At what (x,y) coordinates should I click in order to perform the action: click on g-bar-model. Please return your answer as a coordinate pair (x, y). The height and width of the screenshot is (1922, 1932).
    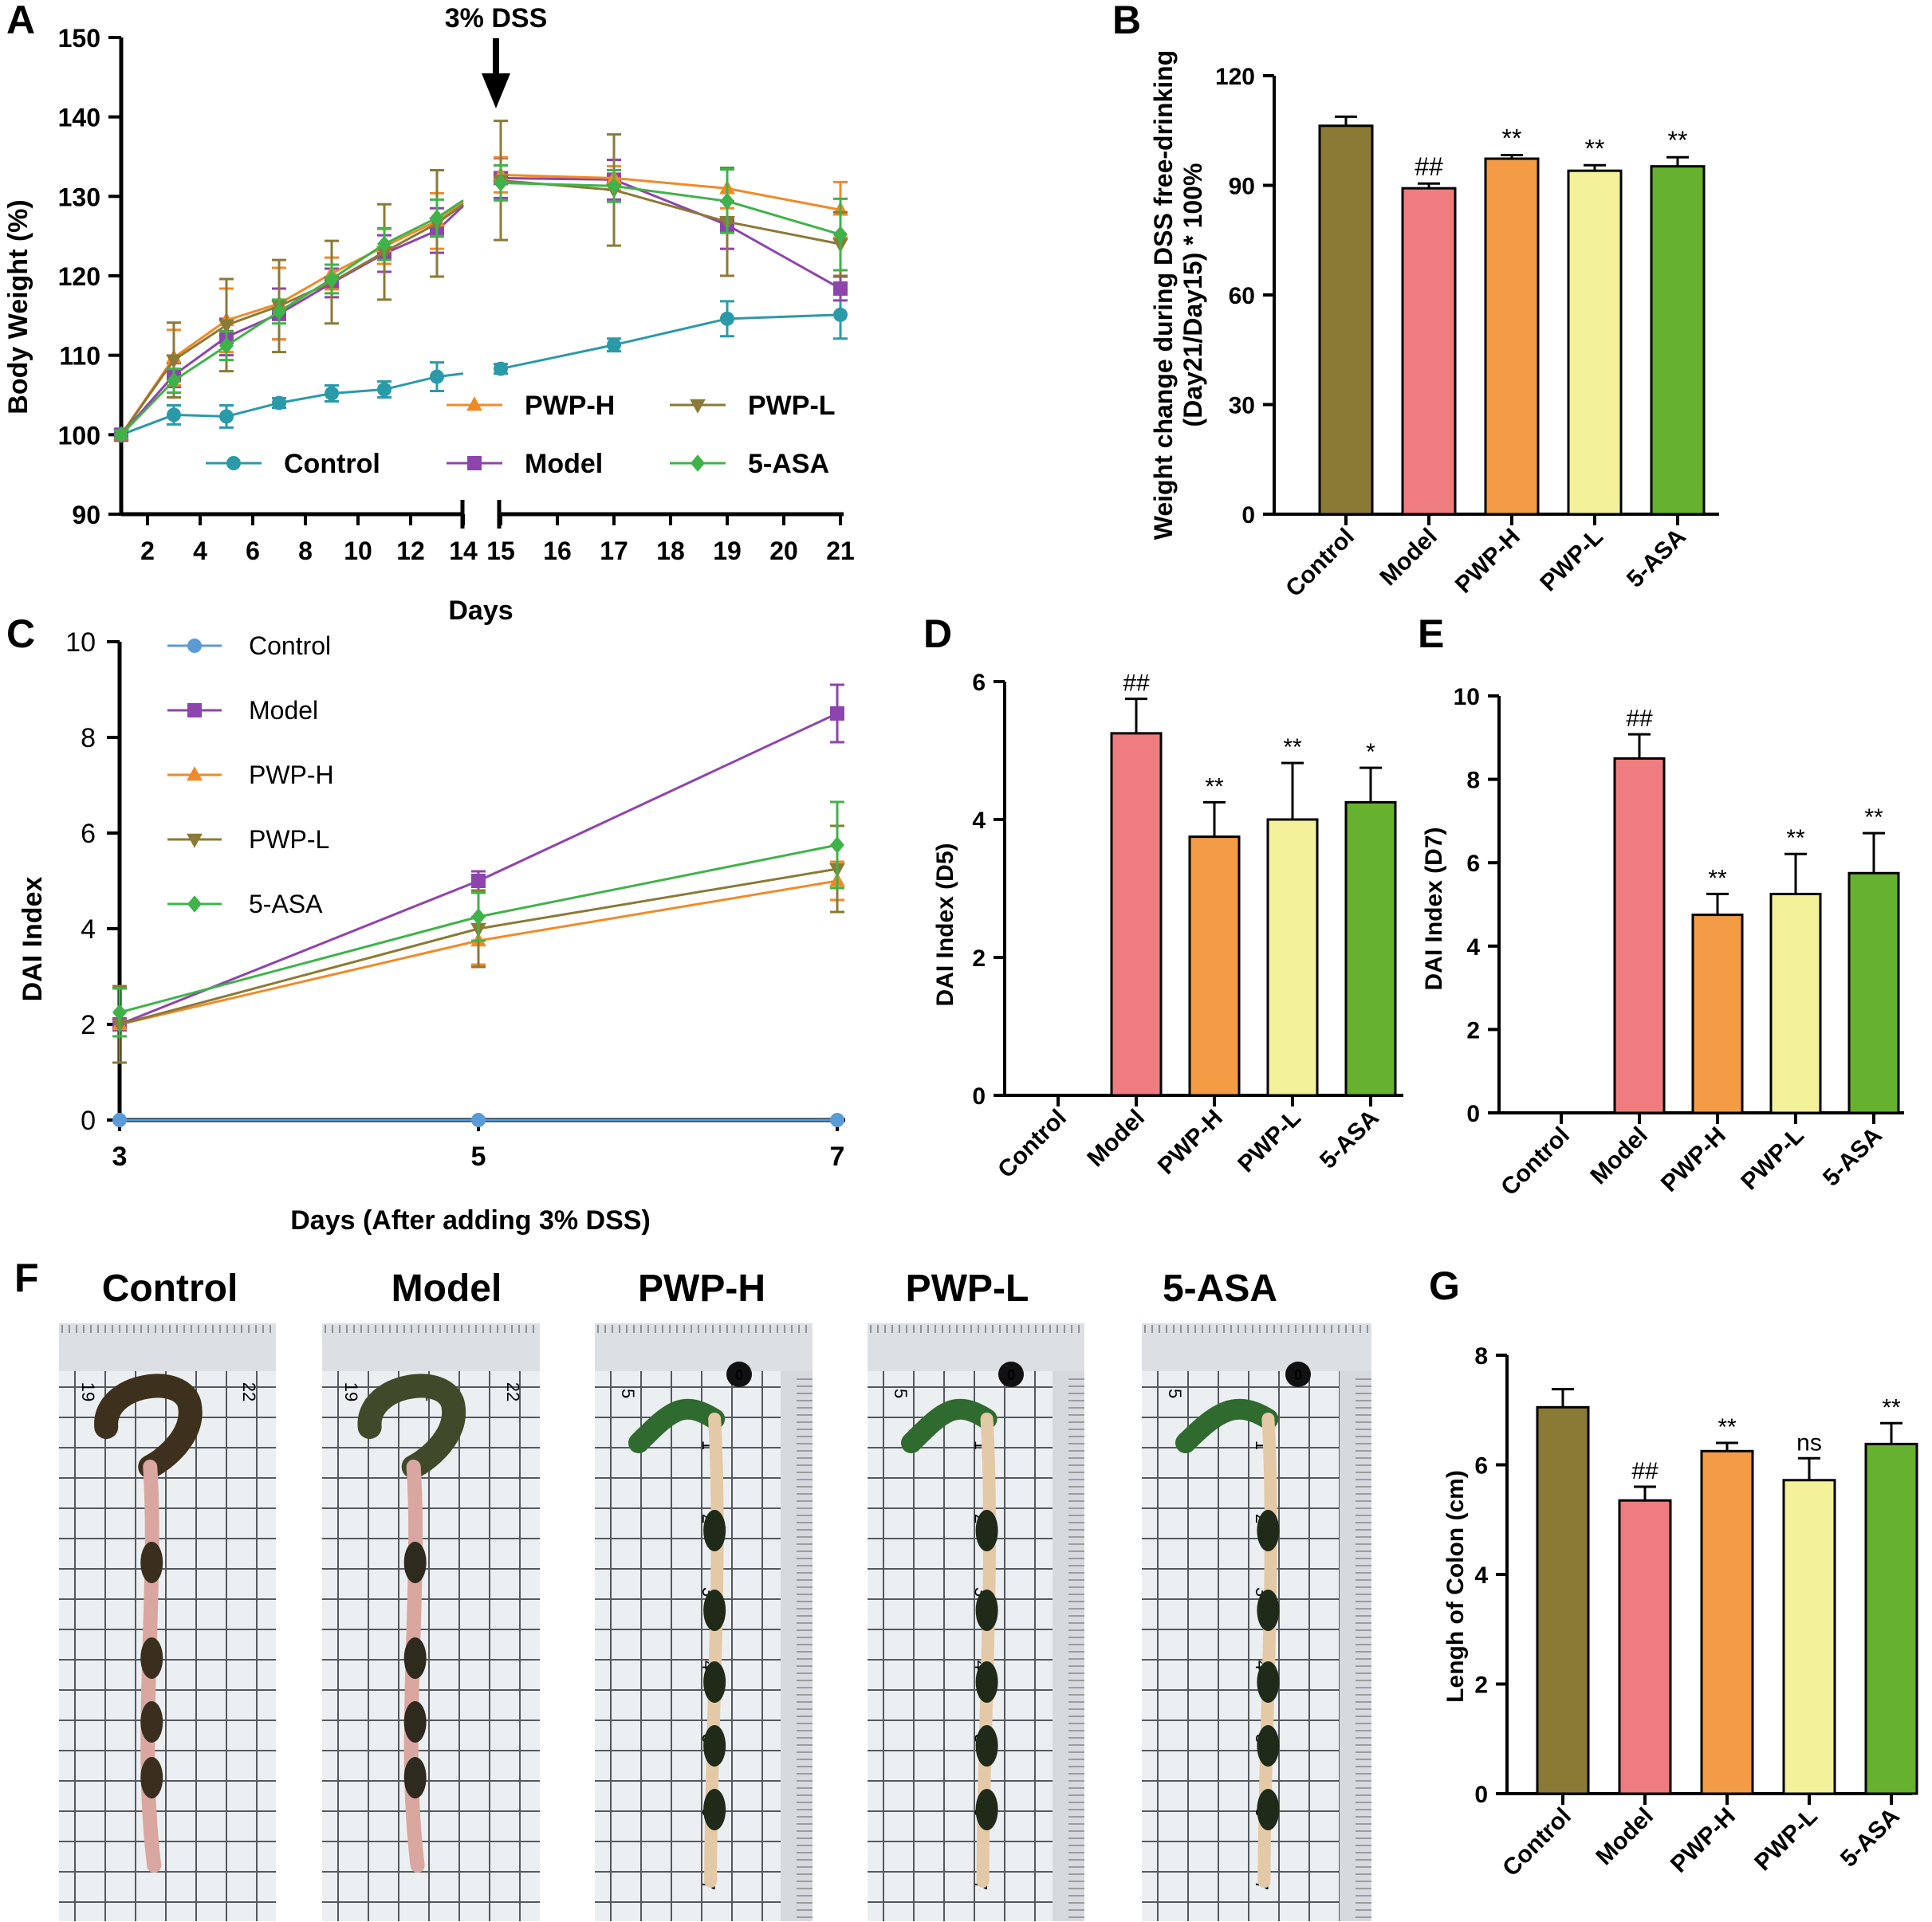
    Looking at the image, I should click on (1645, 1640).